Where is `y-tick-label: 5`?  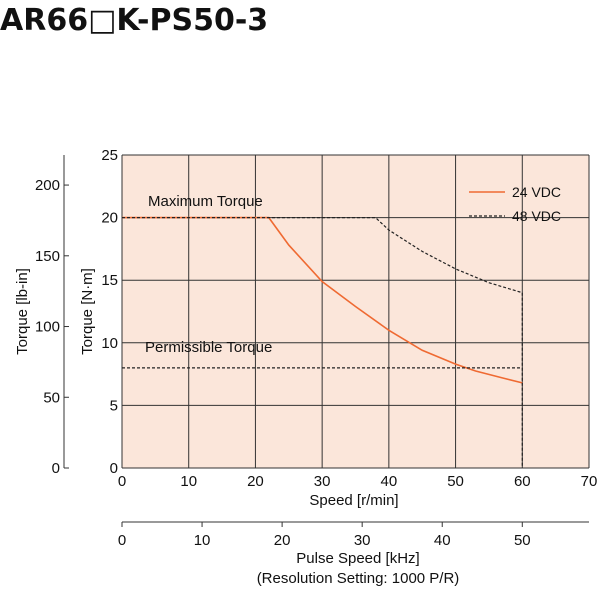 y-tick-label: 5 is located at coordinates (114, 405).